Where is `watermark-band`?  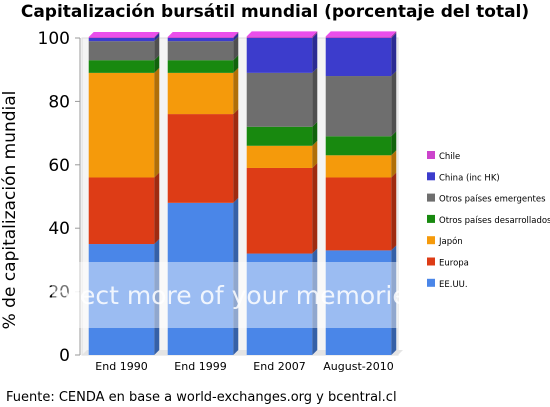 watermark-band is located at coordinates (225, 295).